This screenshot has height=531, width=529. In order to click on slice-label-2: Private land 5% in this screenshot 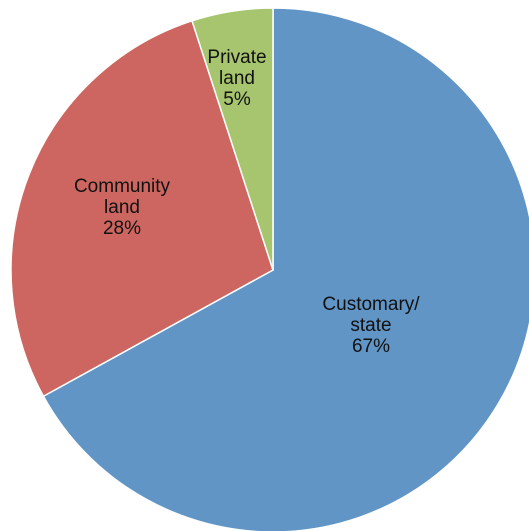, I will do `click(236, 78)`.